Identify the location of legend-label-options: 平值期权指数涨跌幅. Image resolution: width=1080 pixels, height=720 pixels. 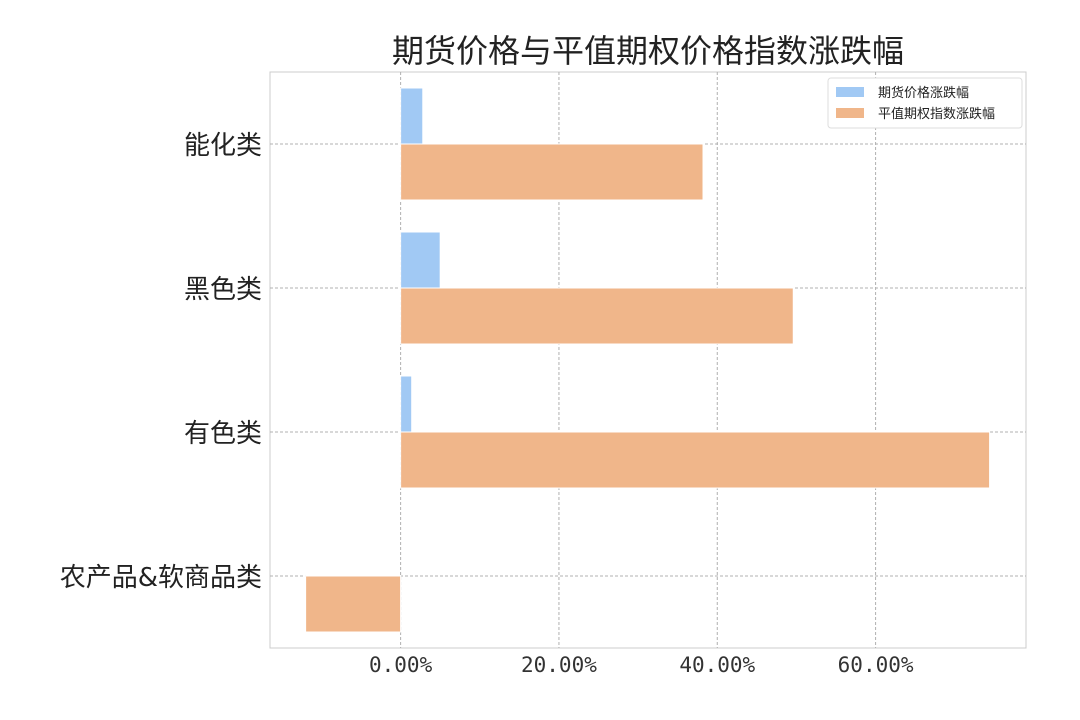
(936, 114).